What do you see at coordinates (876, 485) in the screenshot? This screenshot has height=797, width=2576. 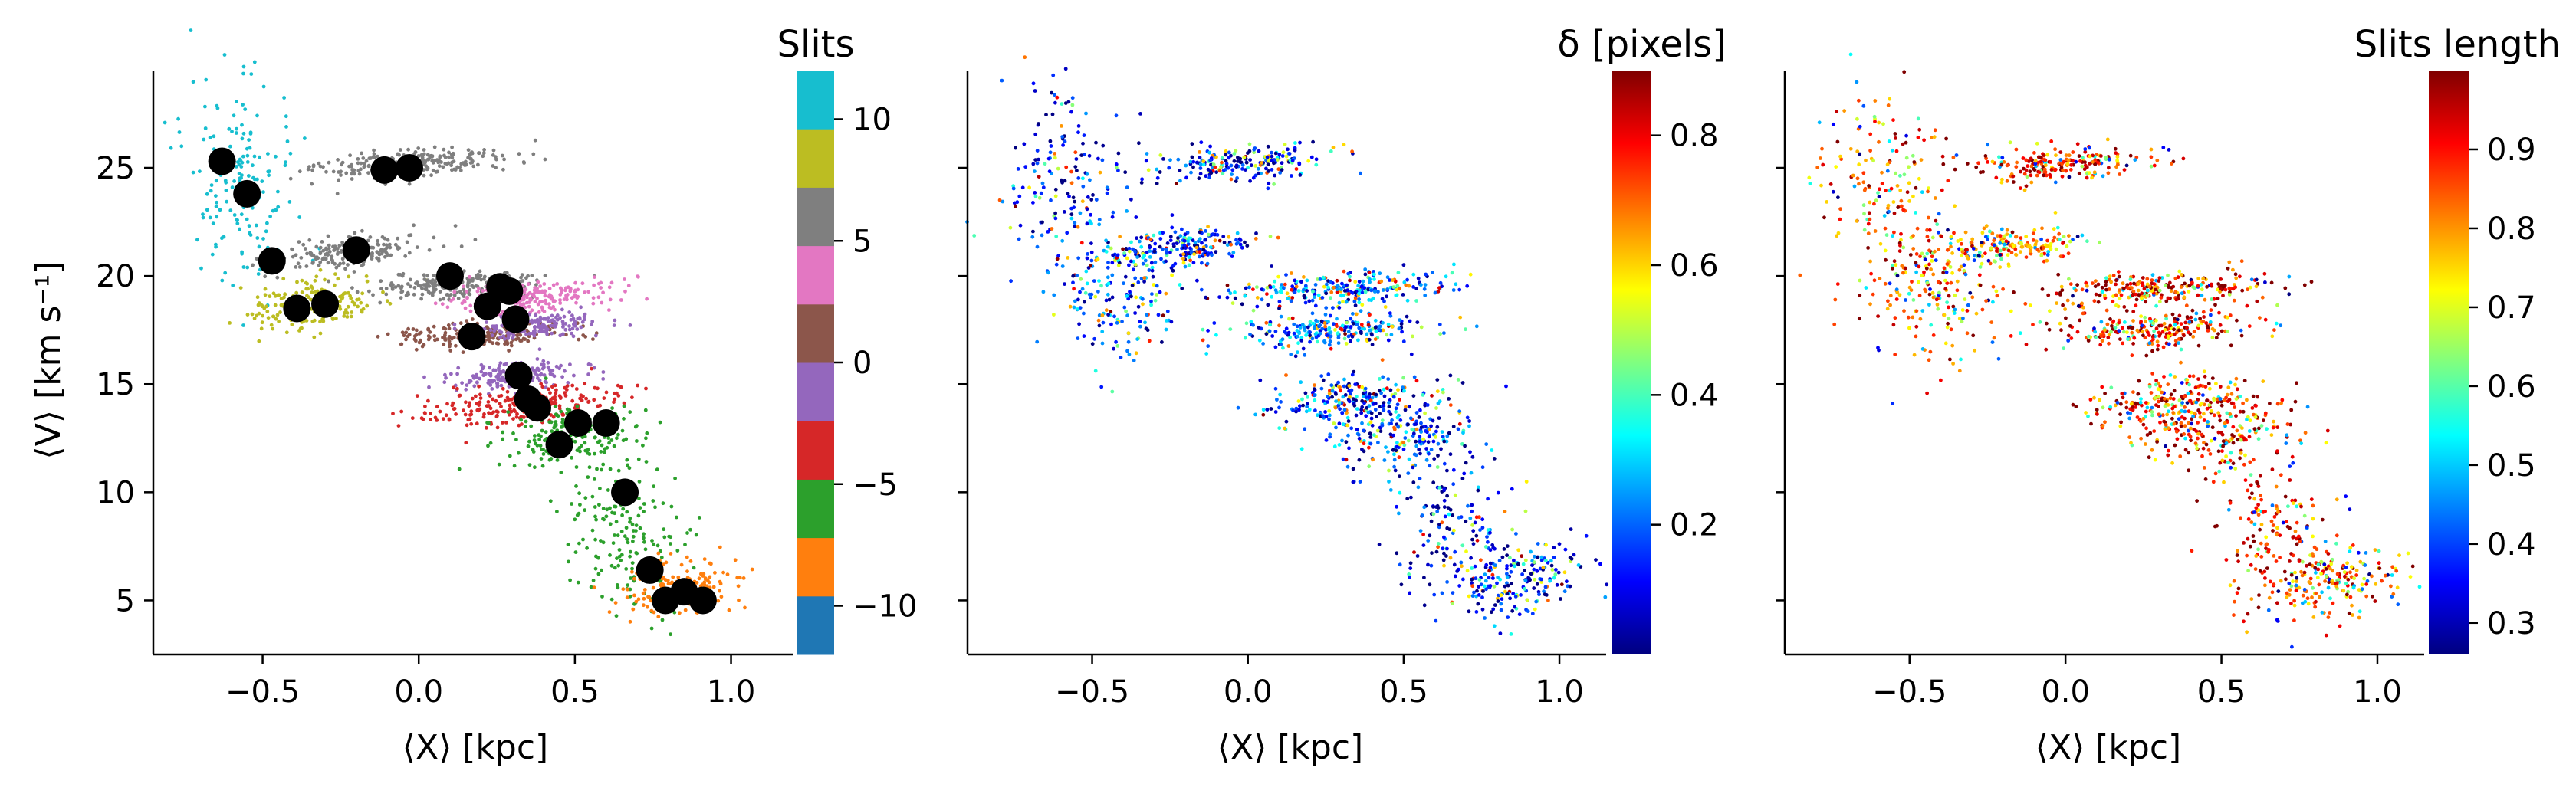 I see `colorbar-tick-label: −5` at bounding box center [876, 485].